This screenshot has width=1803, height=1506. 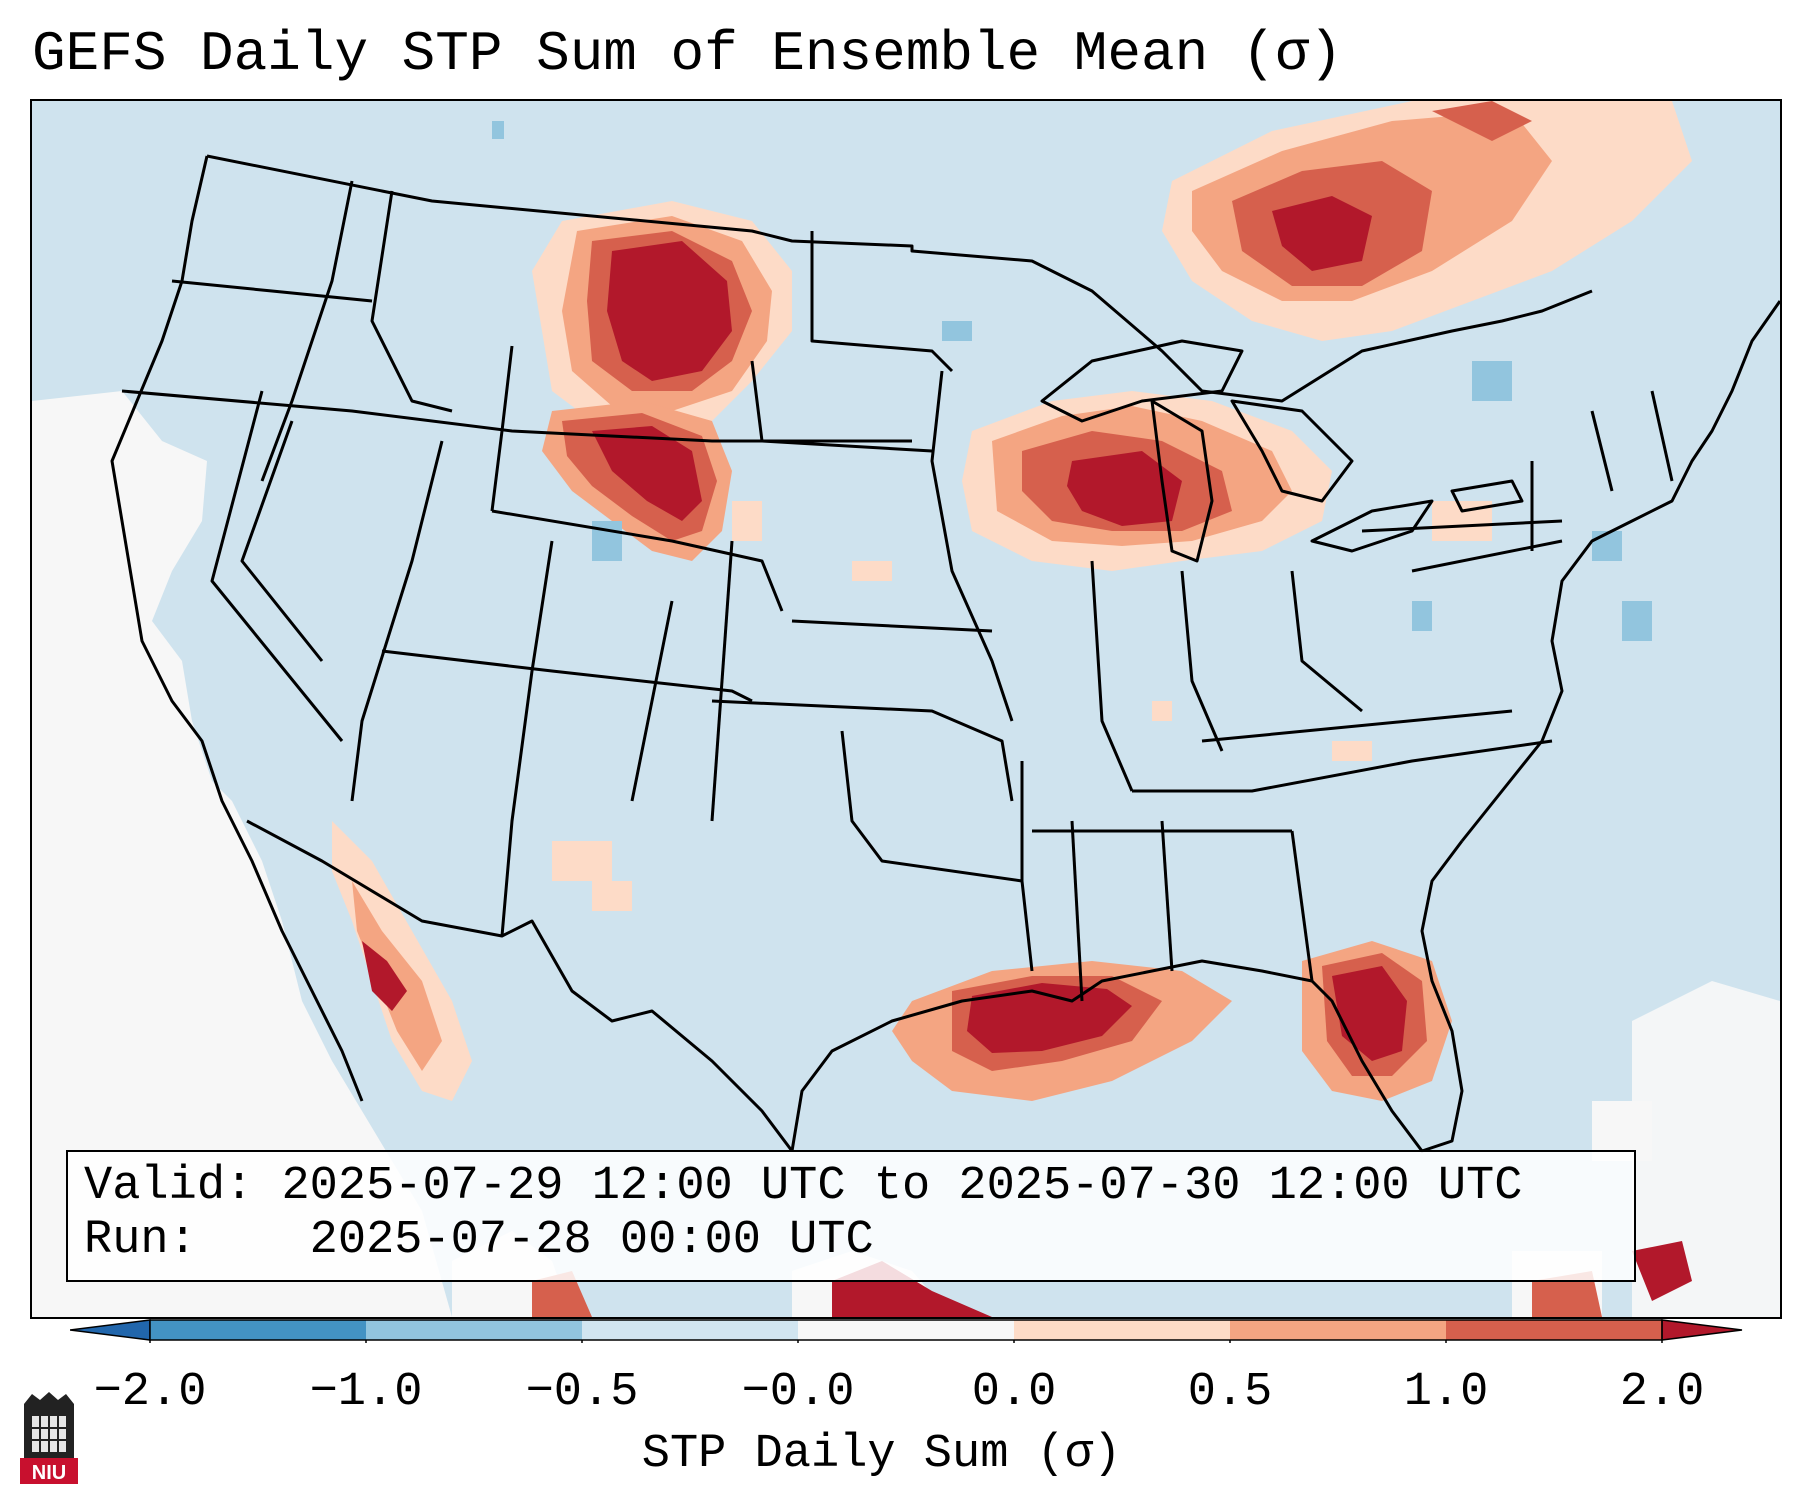 I want to click on svg-text: NIU, so click(x=49, y=1473).